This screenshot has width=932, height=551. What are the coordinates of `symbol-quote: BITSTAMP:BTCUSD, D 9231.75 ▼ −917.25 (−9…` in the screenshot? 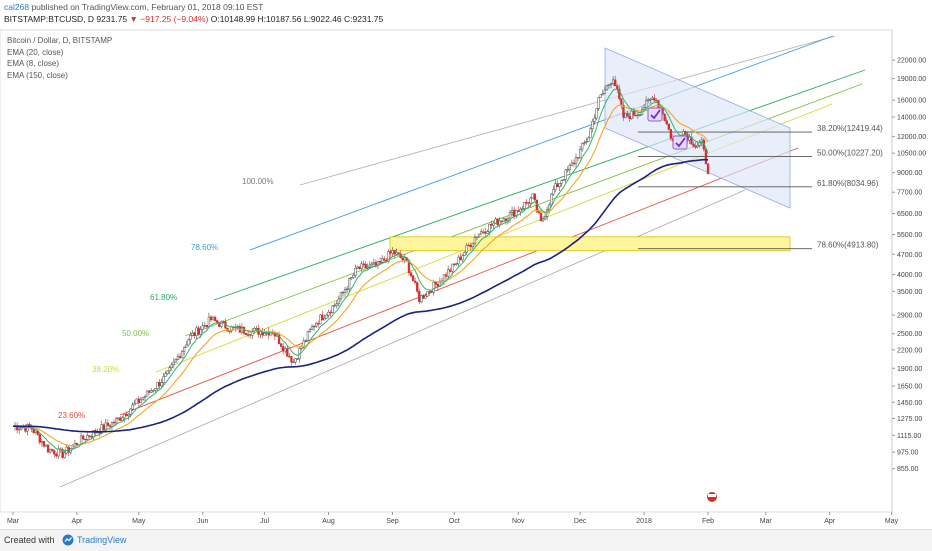 It's located at (193, 19).